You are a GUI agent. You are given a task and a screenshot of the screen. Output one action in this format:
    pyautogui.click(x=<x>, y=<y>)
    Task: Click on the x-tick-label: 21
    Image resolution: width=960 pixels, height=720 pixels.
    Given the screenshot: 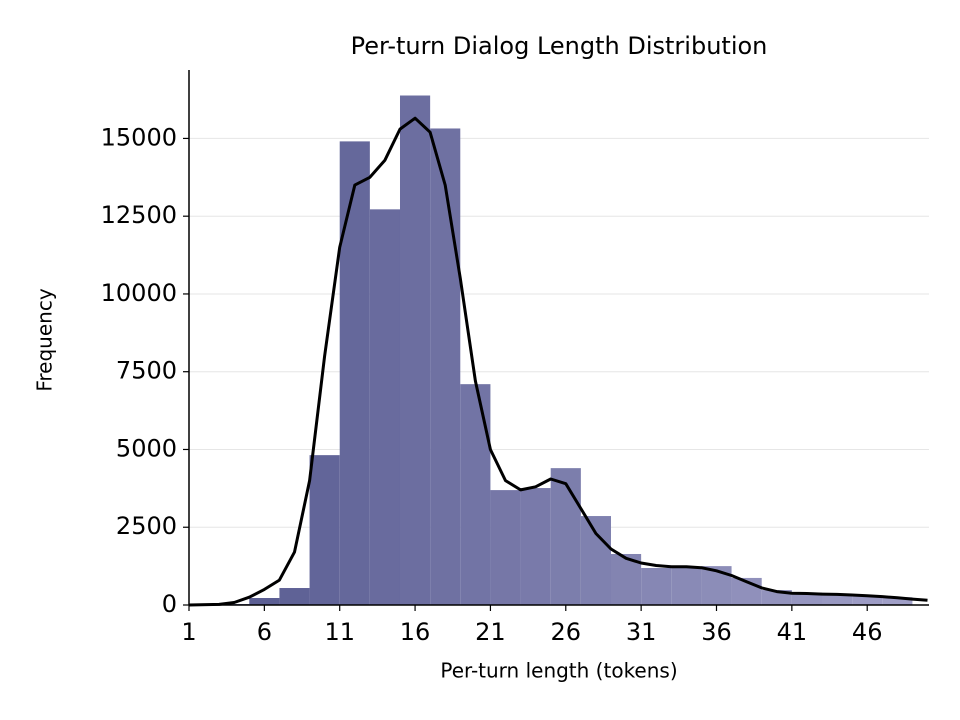 What is the action you would take?
    pyautogui.click(x=490, y=632)
    